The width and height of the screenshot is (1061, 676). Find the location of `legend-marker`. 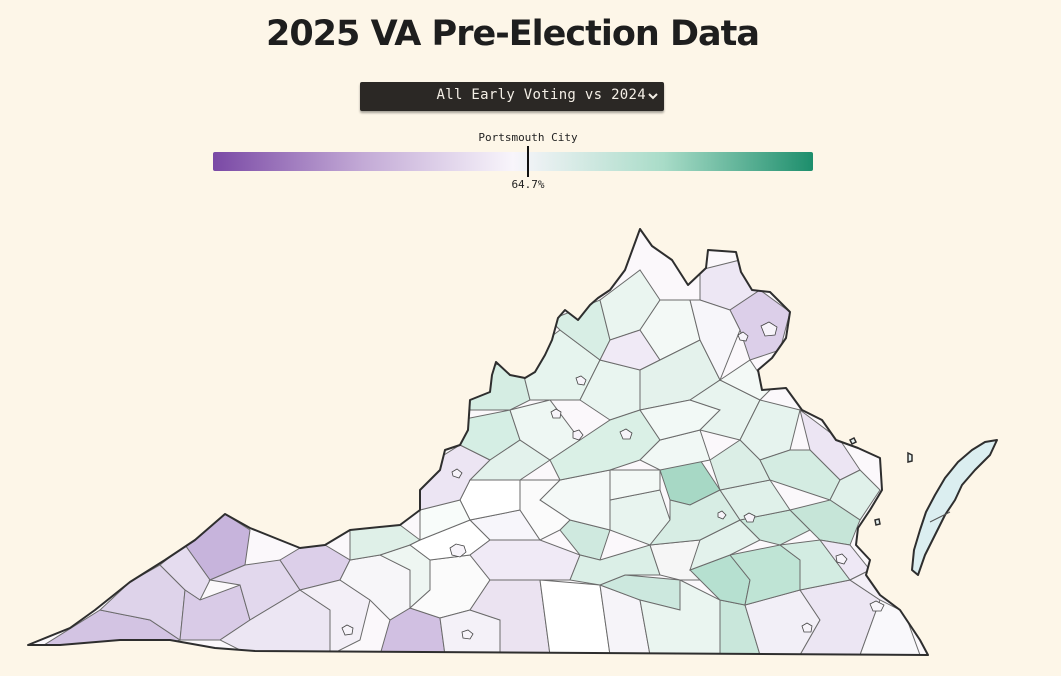

legend-marker is located at coordinates (528, 161).